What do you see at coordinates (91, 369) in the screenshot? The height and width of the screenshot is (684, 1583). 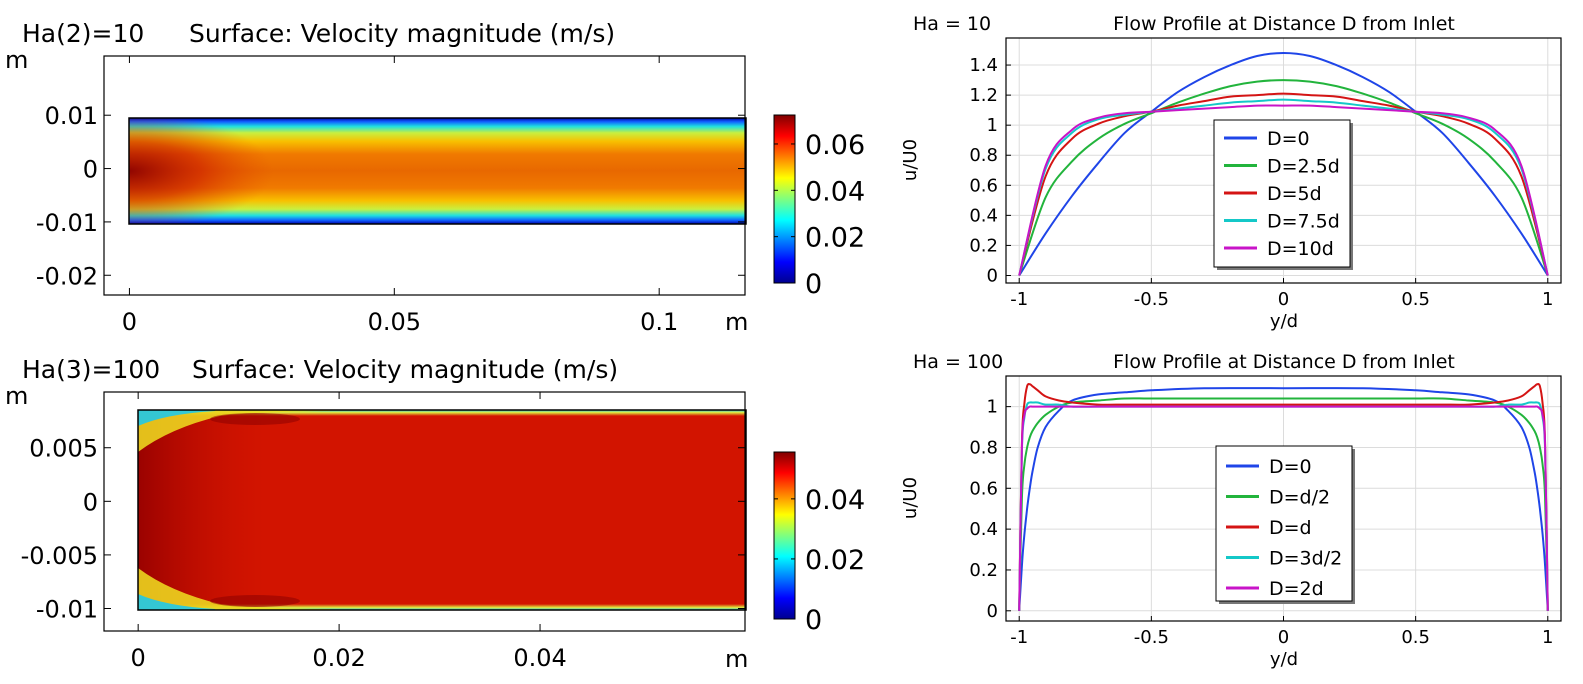 I see `surface-title-prefix: Ha(3)=100` at bounding box center [91, 369].